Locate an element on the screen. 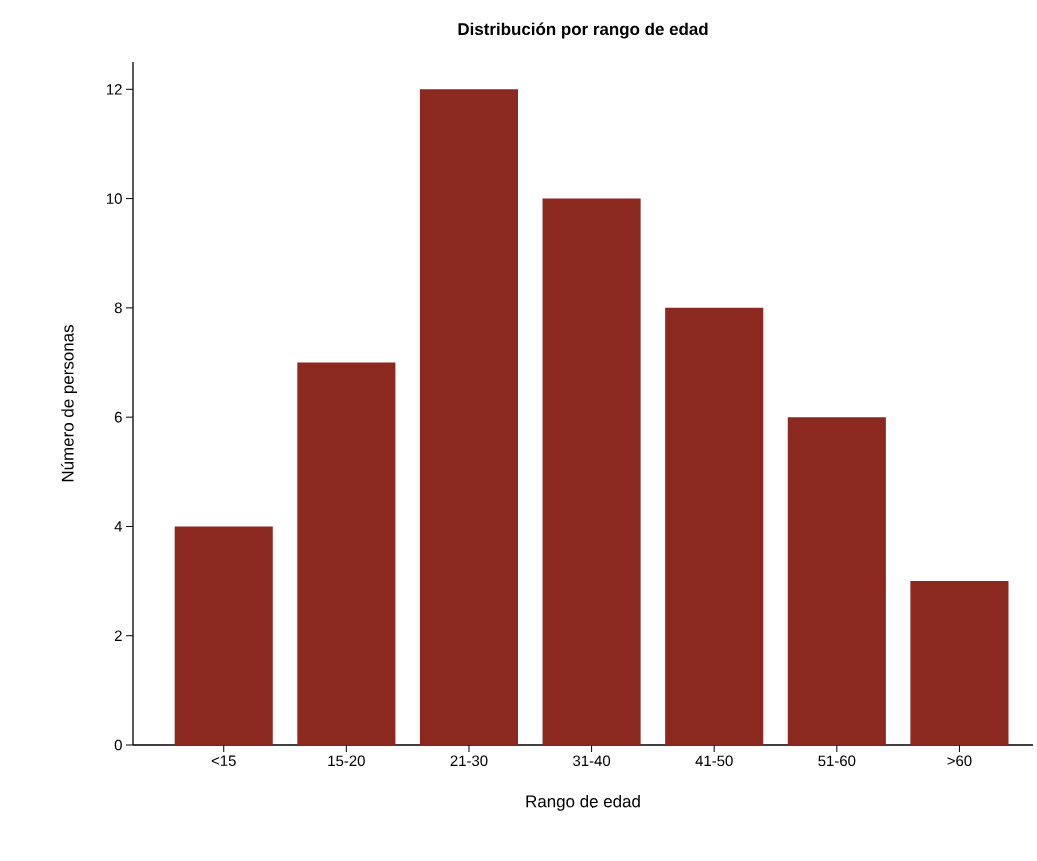 The width and height of the screenshot is (1037, 861). y-axis-title: Número de personas is located at coordinates (69, 403).